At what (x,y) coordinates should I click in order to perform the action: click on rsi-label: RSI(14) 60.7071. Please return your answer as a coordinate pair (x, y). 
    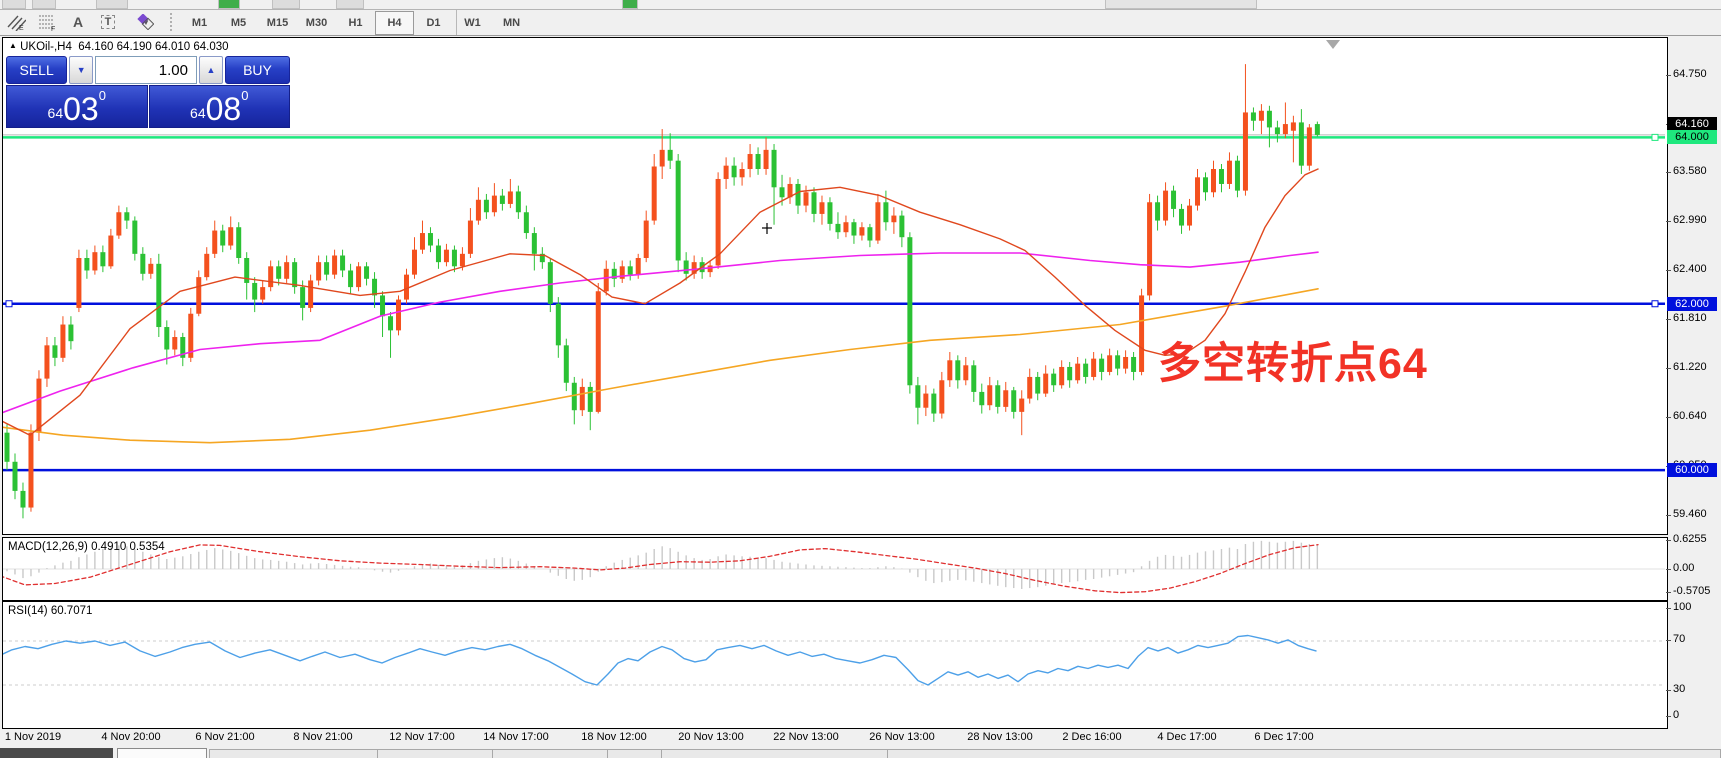
    Looking at the image, I should click on (50, 611).